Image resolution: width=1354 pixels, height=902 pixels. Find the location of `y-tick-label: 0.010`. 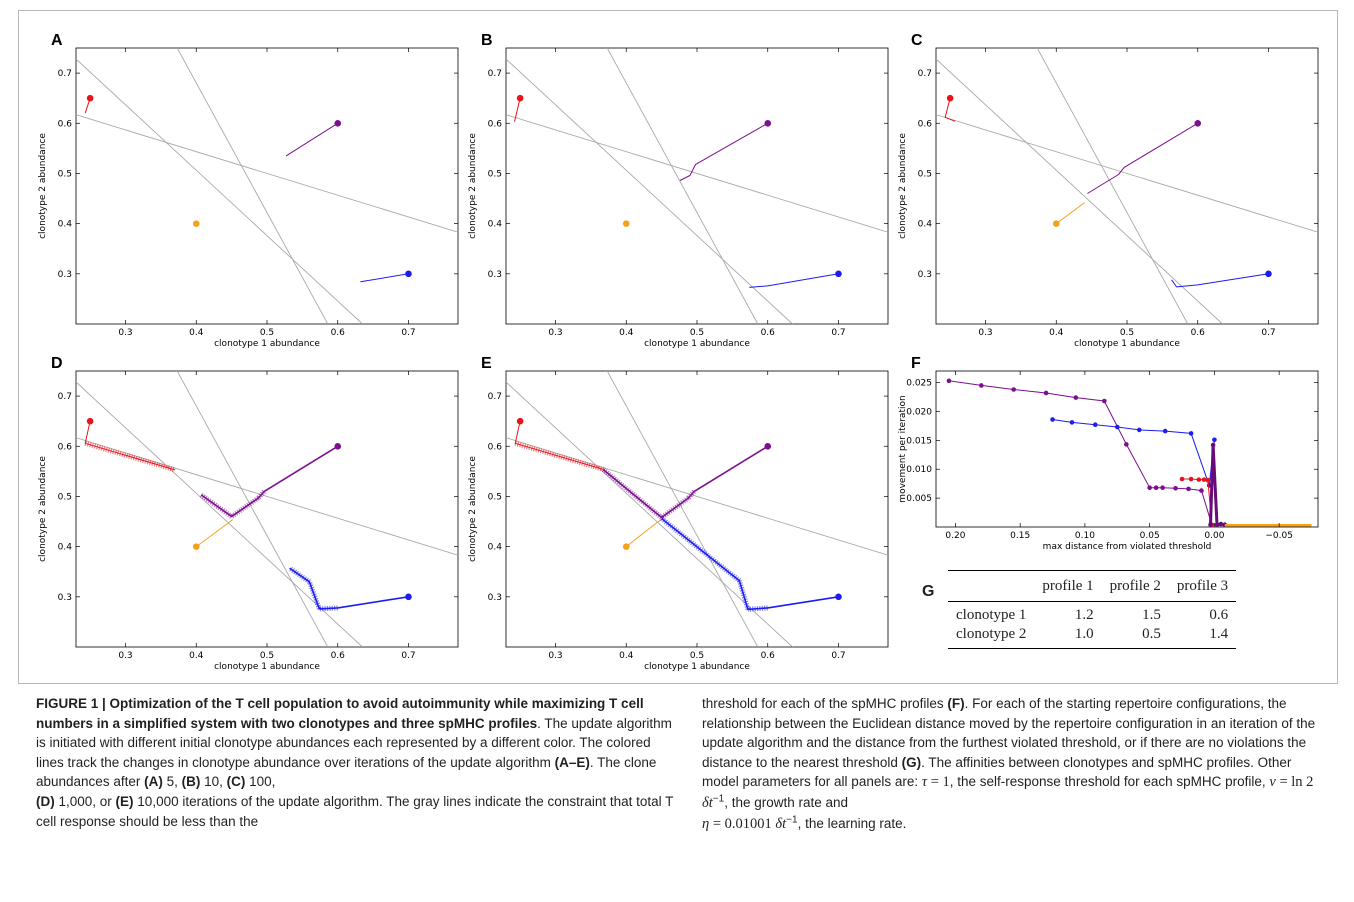

y-tick-label: 0.010 is located at coordinates (919, 470).